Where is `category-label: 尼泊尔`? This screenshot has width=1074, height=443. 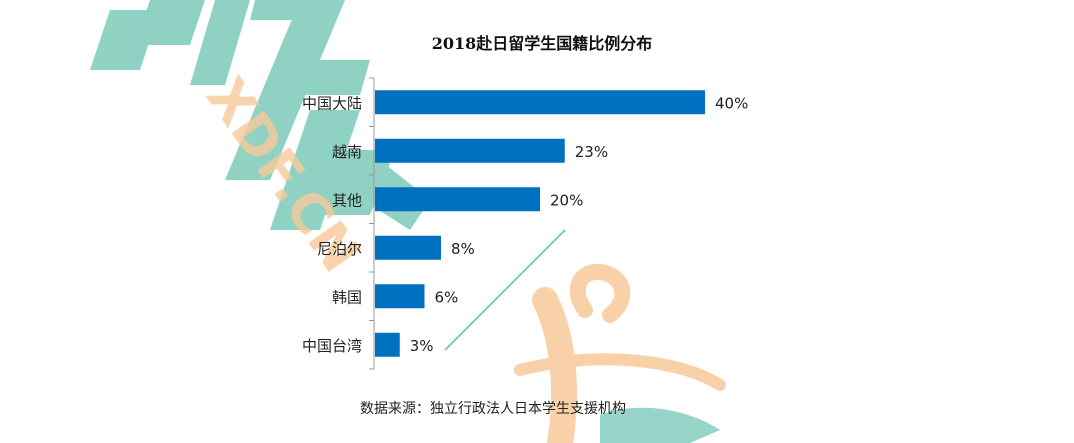 category-label: 尼泊尔 is located at coordinates (339, 249).